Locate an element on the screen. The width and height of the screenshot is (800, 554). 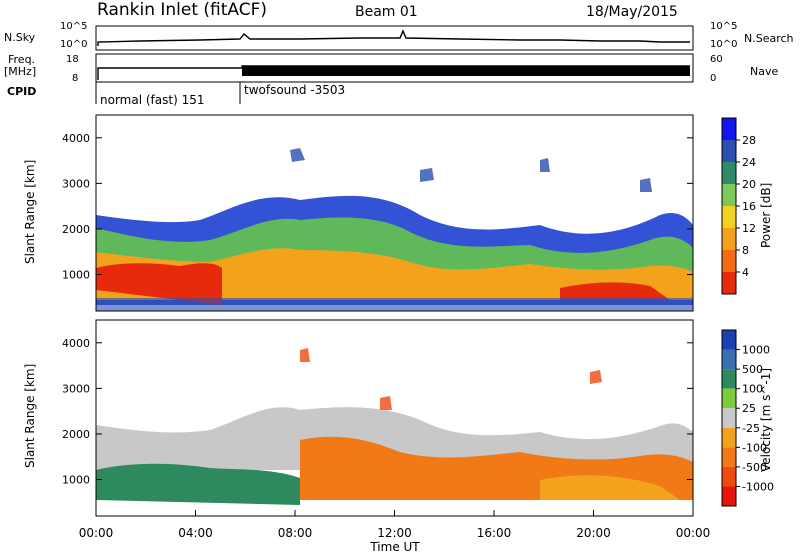
power-ground-noise is located at coordinates (394, 304).